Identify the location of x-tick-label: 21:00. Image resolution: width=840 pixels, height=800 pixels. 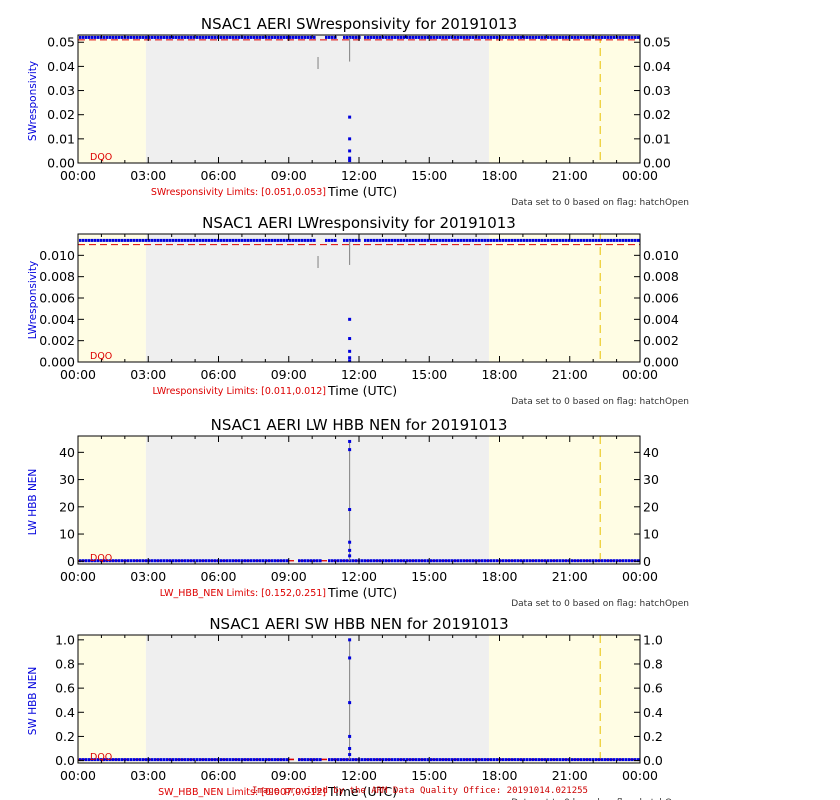
(570, 374).